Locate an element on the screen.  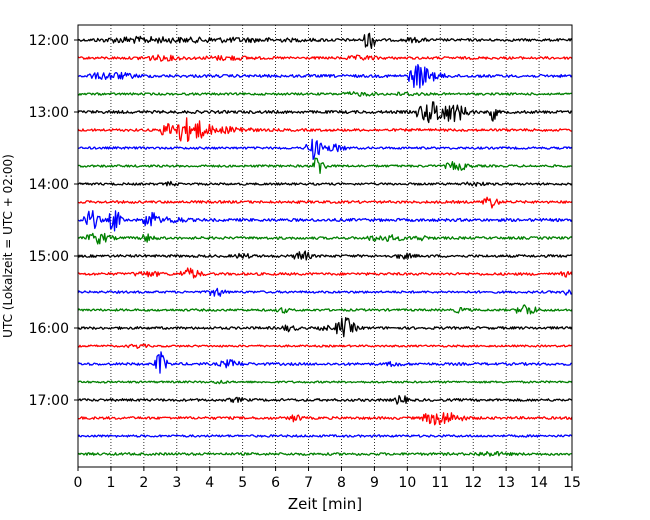
x-tick-label: 12 is located at coordinates (473, 483).